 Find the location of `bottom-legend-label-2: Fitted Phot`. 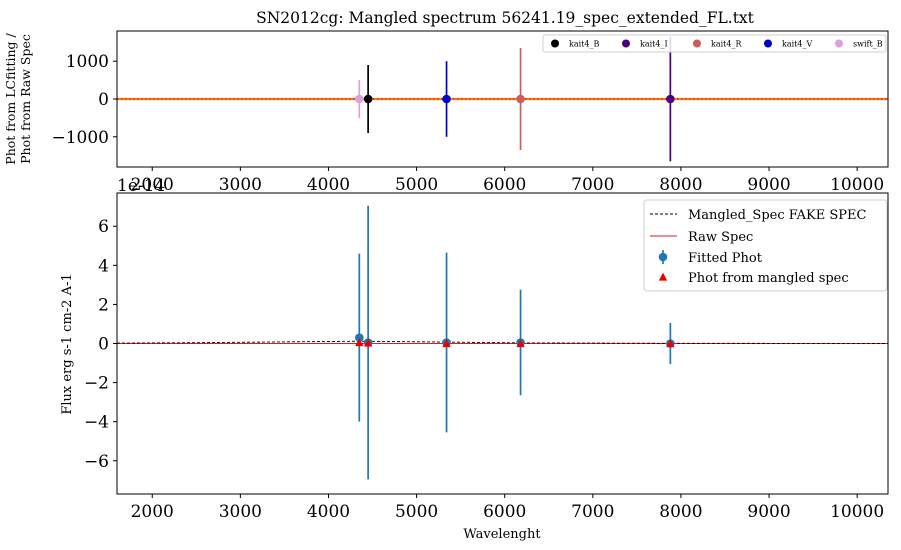

bottom-legend-label-2: Fitted Phot is located at coordinates (725, 258).